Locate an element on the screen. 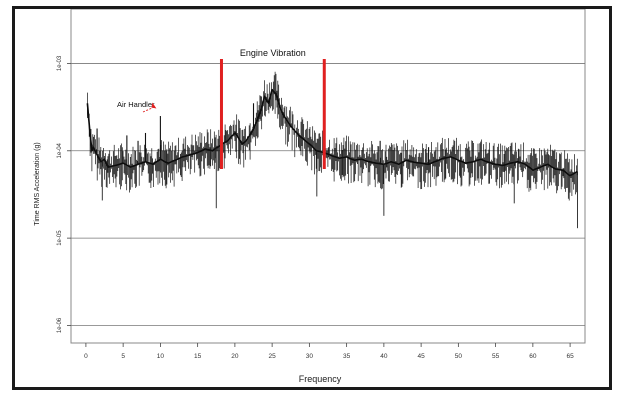 This screenshot has width=623, height=398. y-axis: 1e-06 1e-05 1e-04 1e-03 is located at coordinates (64, 194).